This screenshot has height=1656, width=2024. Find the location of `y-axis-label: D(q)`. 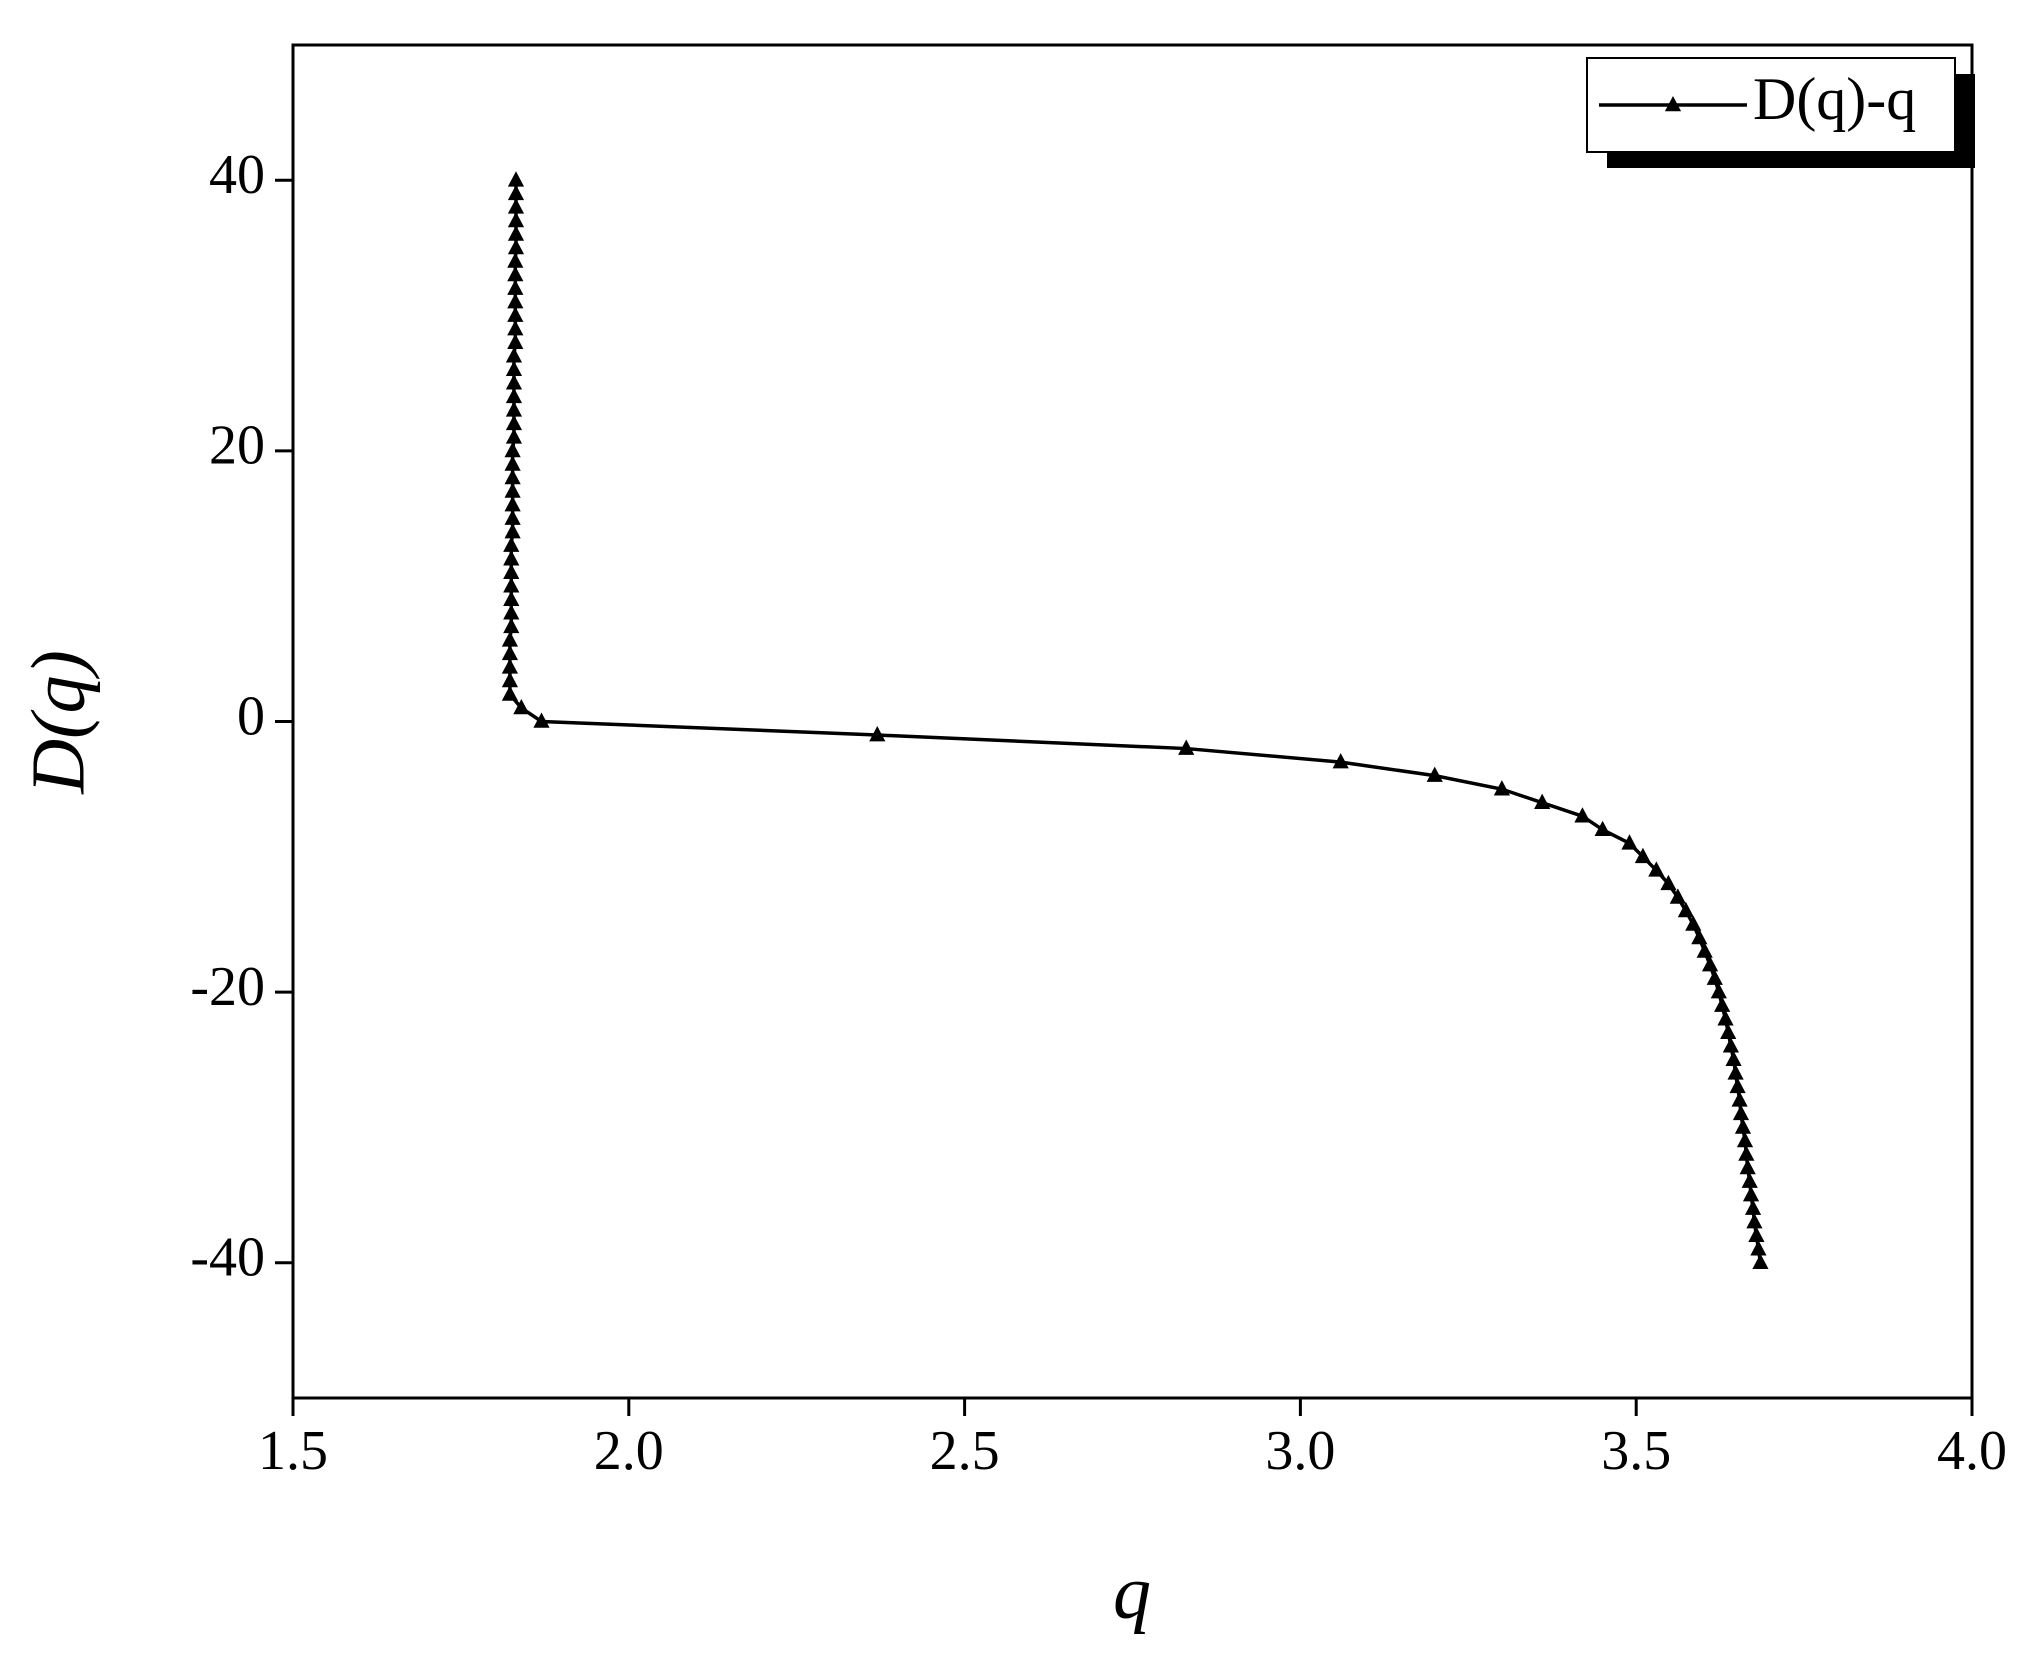

y-axis-label: D(q) is located at coordinates (58, 722).